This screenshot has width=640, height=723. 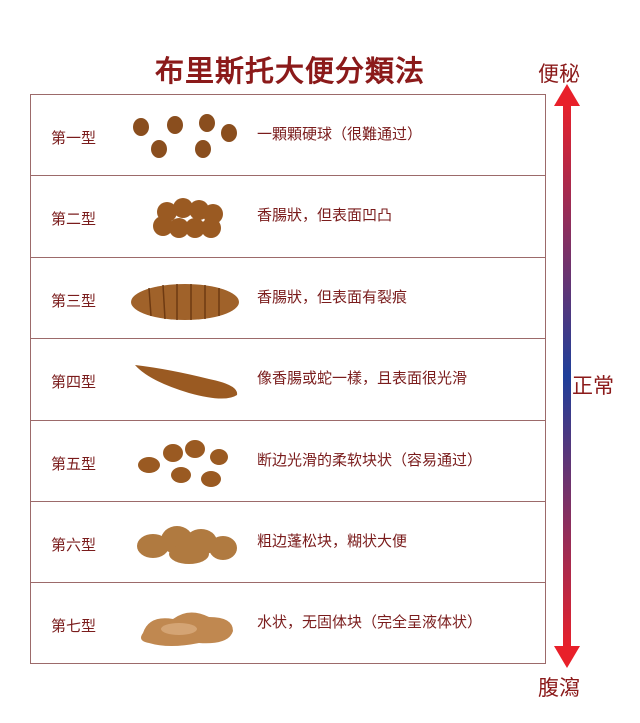 What do you see at coordinates (187, 544) in the screenshot?
I see `fluffy-mushy-icon` at bounding box center [187, 544].